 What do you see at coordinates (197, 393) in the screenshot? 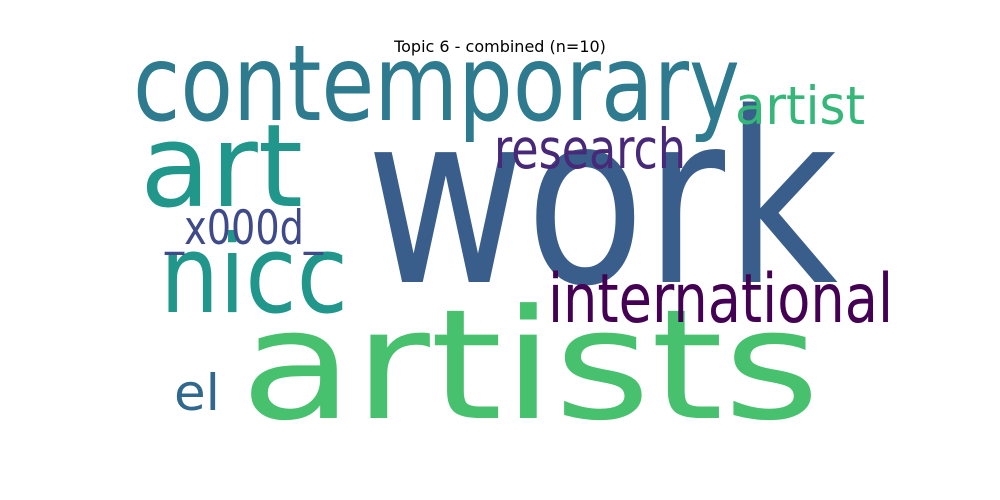
I see `word-el: el` at bounding box center [197, 393].